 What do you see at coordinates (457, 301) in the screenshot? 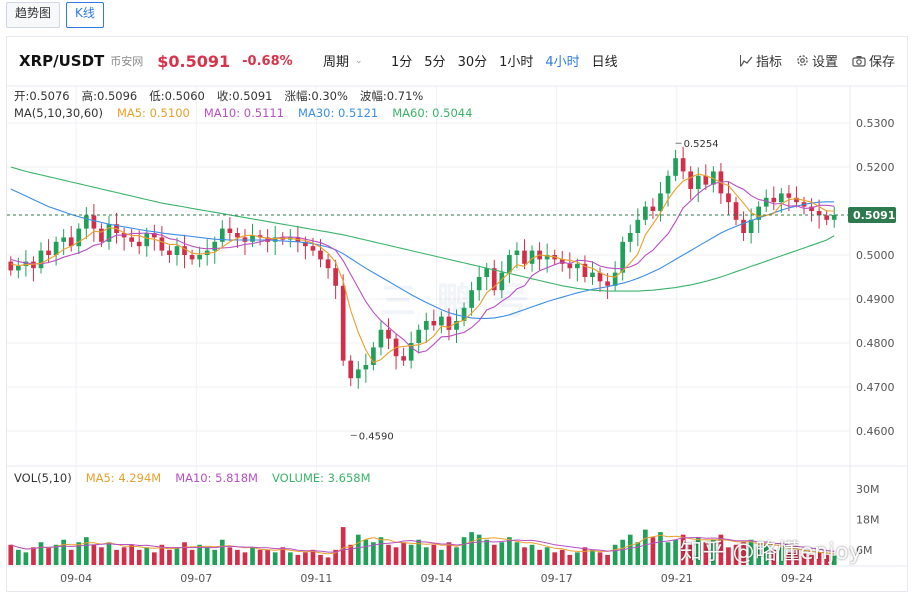
I see `background-watermark: 三 鹏 号` at bounding box center [457, 301].